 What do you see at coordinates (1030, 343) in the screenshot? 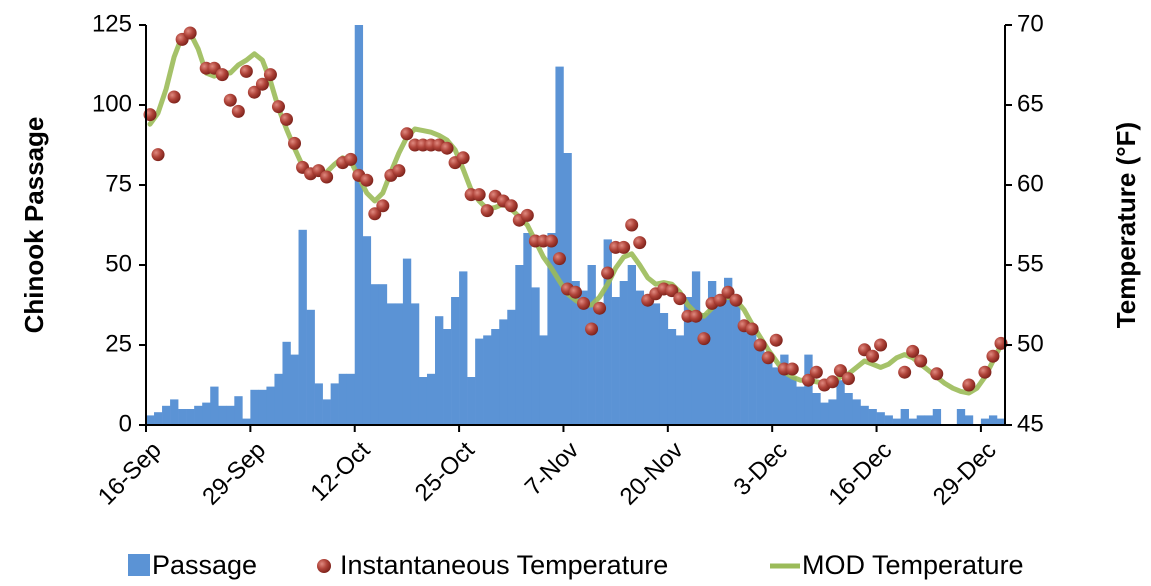
I see `y2-tick-label: 50` at bounding box center [1030, 343].